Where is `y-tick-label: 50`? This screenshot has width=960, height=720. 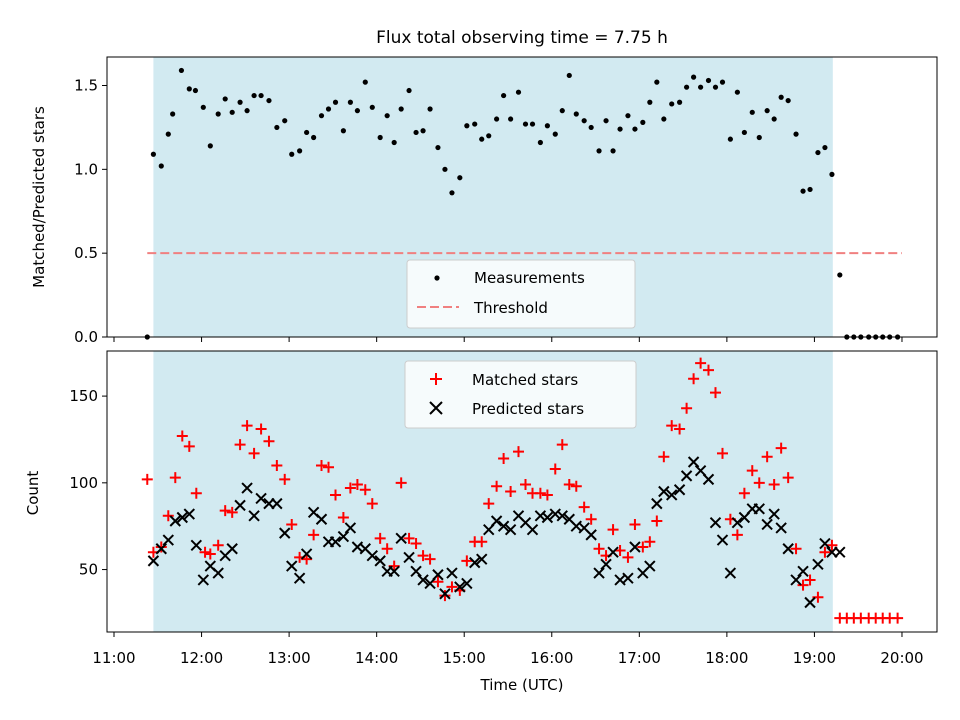 y-tick-label: 50 is located at coordinates (88, 570).